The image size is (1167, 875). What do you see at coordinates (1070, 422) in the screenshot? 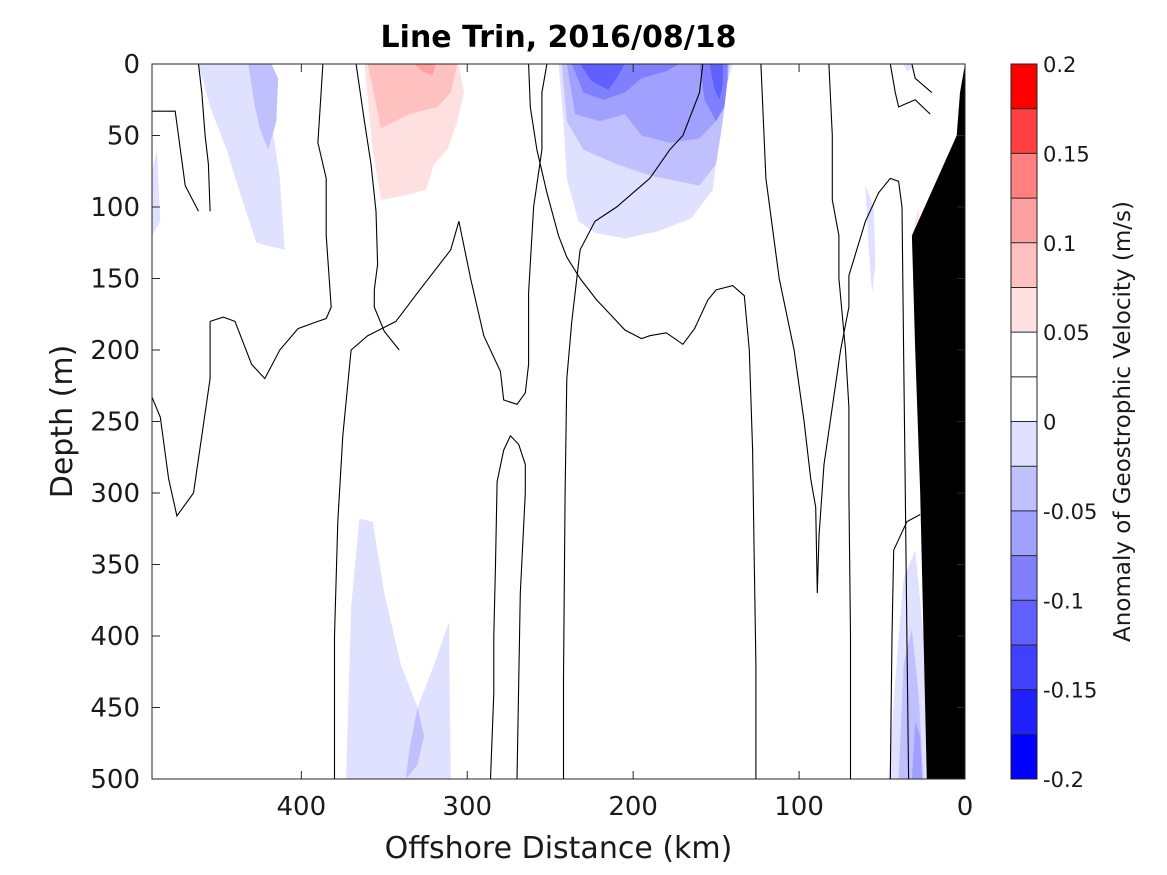
I see `colorbar-ticks: -0.2 -0.15 -0.1 -0.05 0 0.05 0.1 0.15 0.2` at bounding box center [1070, 422].